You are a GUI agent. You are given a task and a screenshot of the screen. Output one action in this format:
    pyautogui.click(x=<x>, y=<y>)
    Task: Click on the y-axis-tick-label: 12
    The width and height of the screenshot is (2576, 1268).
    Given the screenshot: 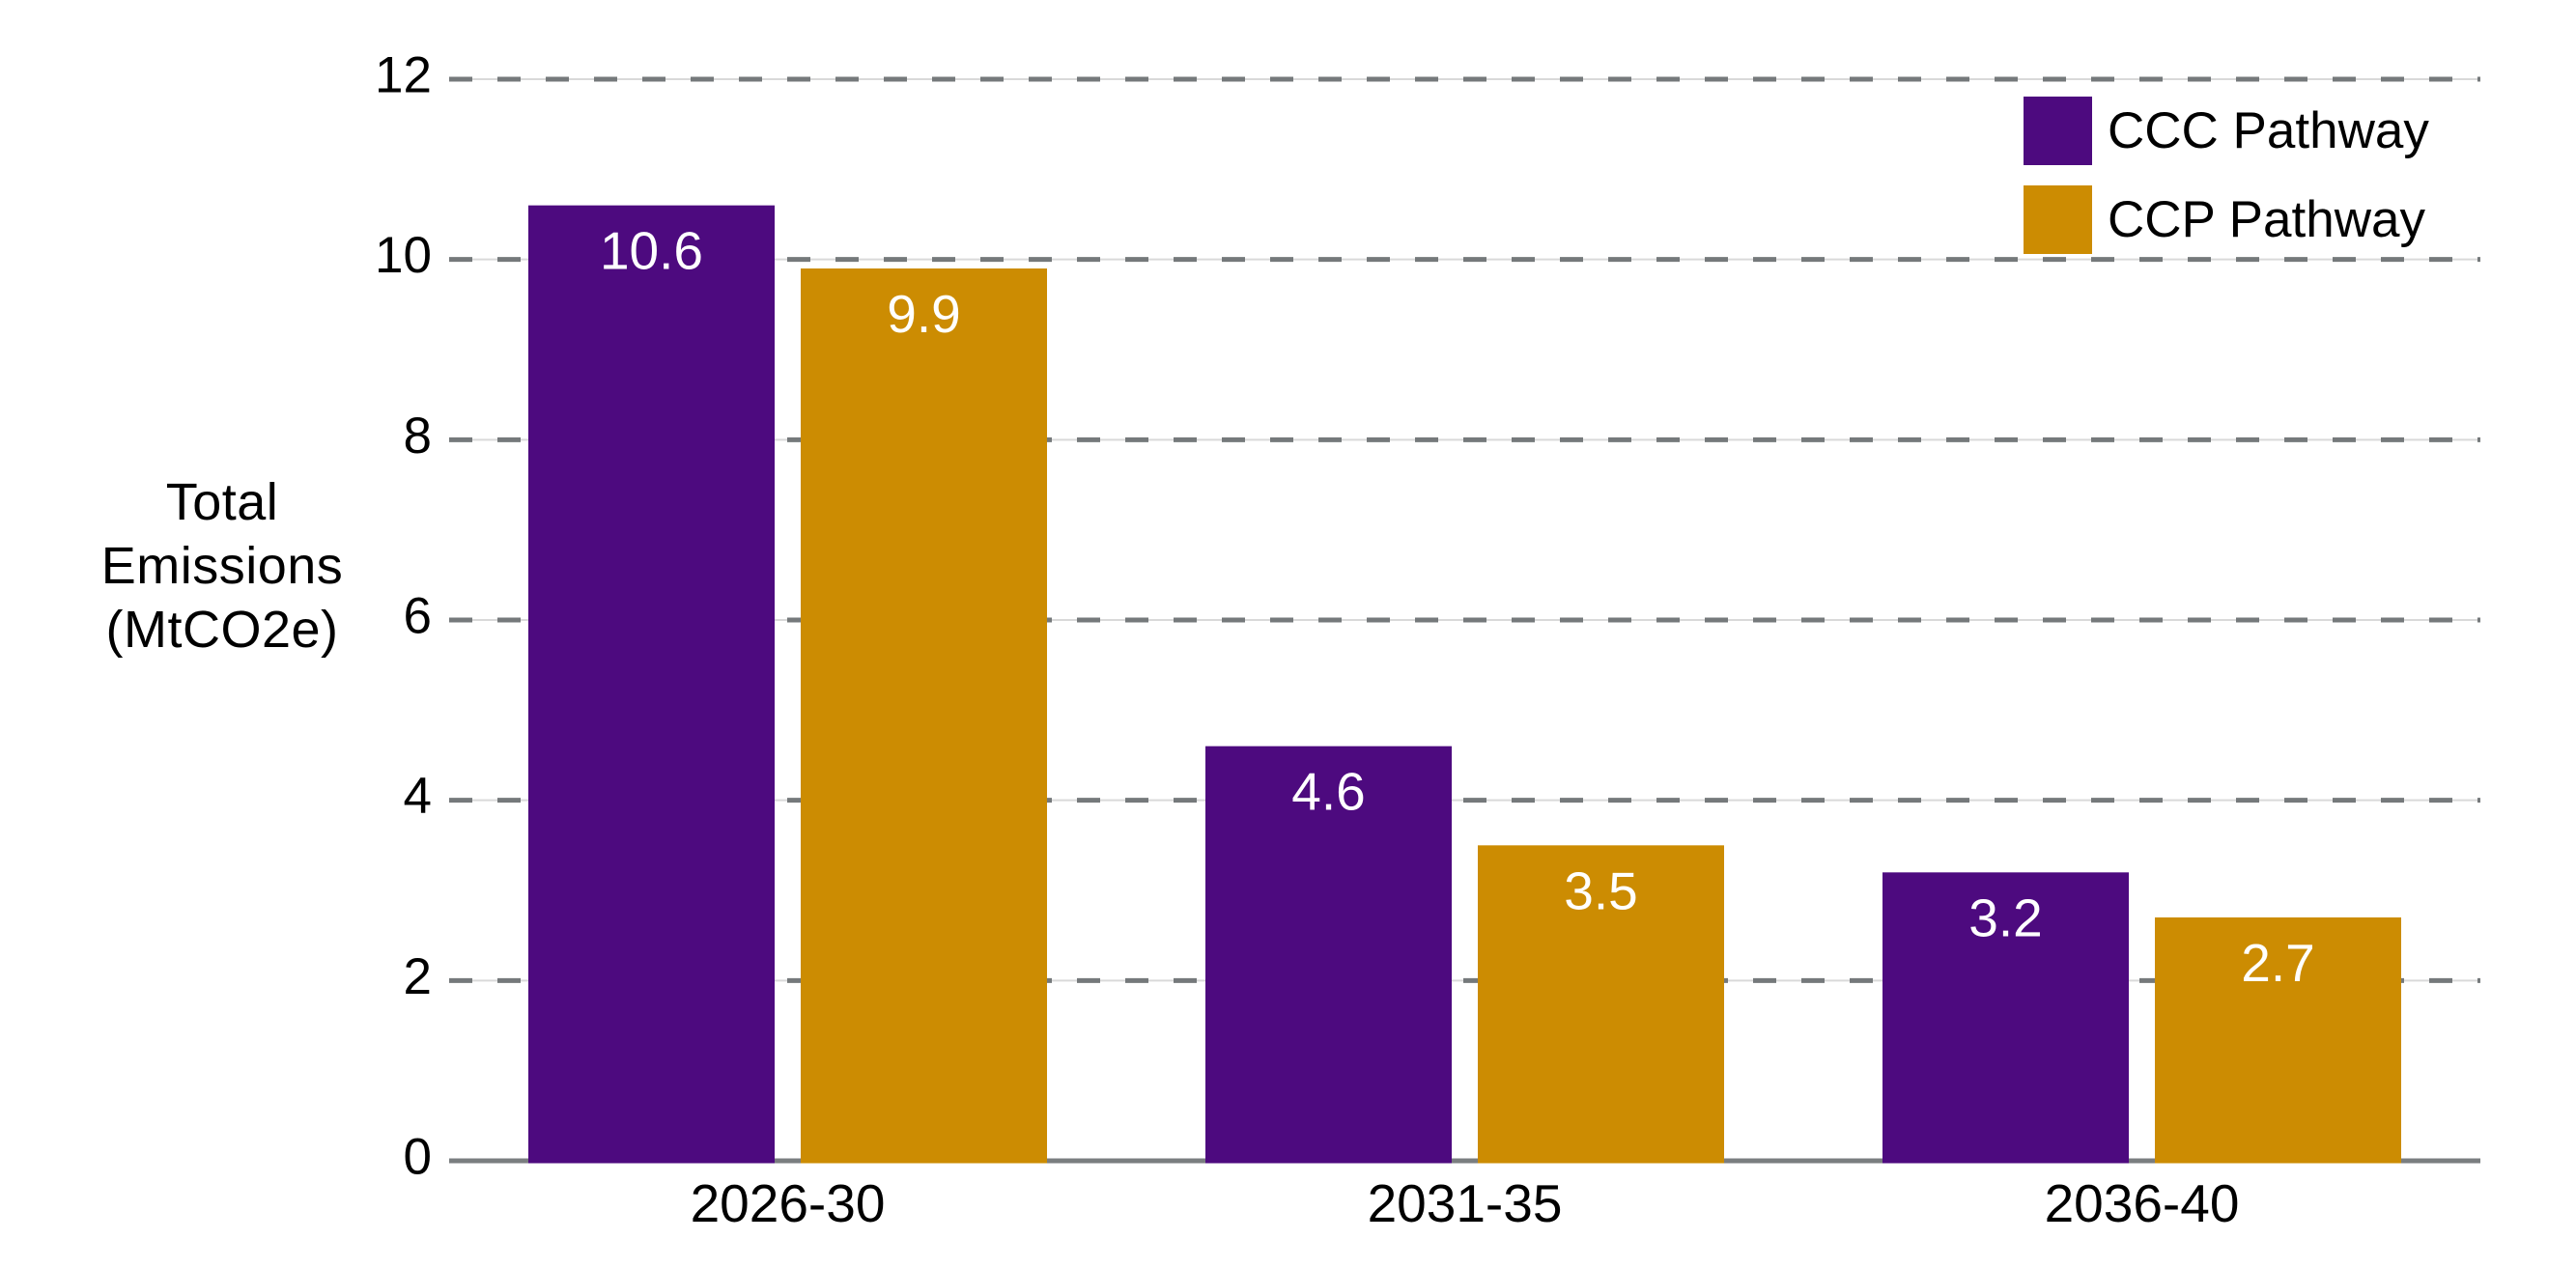 What is the action you would take?
    pyautogui.click(x=403, y=75)
    